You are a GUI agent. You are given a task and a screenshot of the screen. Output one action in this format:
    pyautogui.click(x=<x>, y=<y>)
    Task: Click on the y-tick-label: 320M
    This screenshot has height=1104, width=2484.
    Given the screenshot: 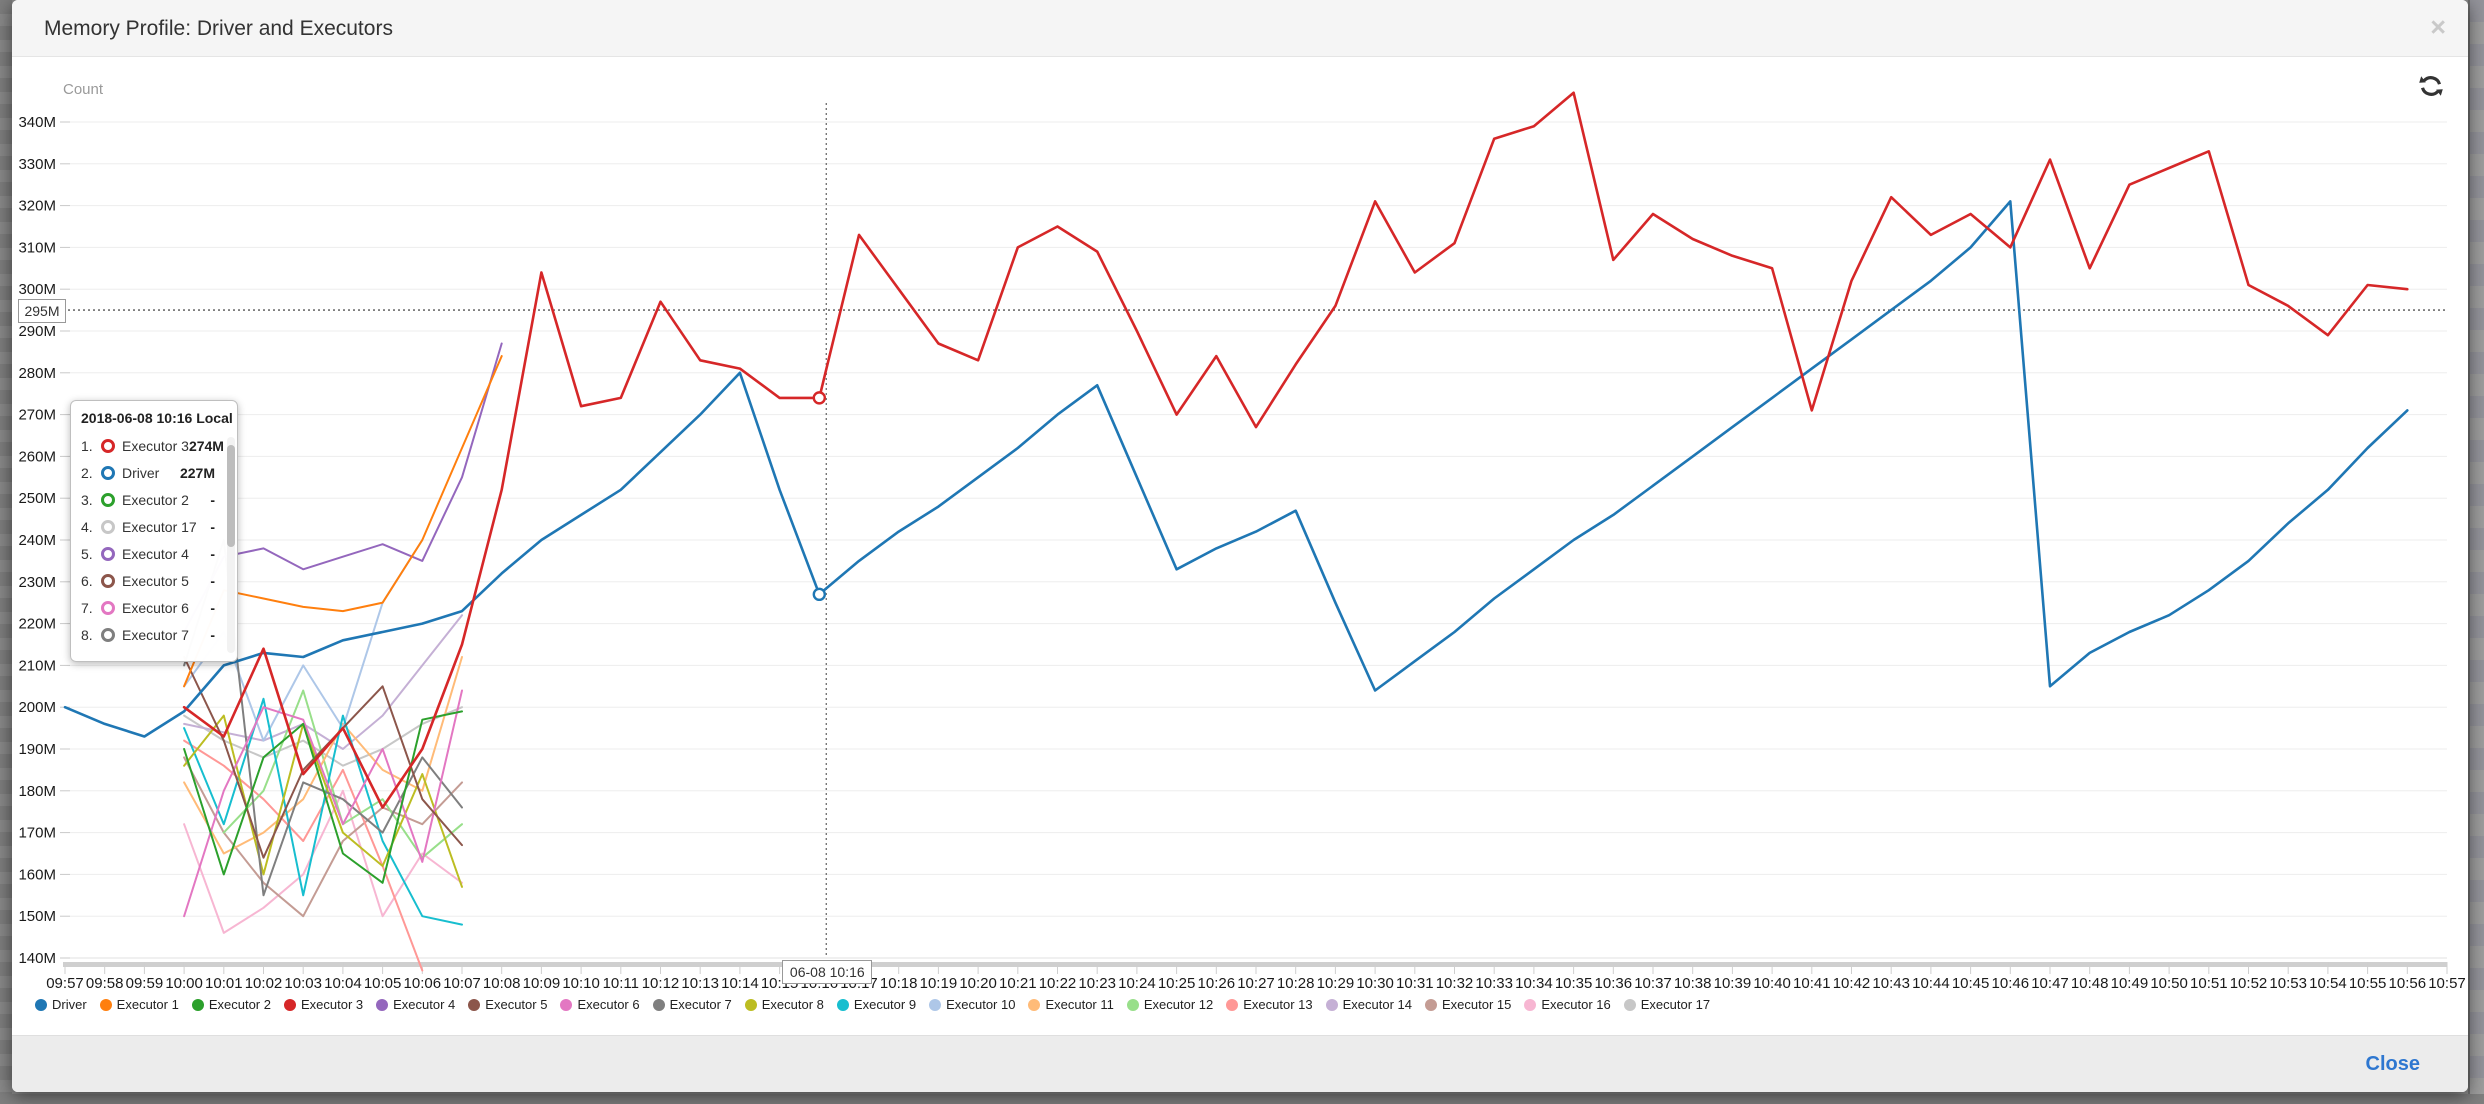 What is the action you would take?
    pyautogui.click(x=37, y=206)
    